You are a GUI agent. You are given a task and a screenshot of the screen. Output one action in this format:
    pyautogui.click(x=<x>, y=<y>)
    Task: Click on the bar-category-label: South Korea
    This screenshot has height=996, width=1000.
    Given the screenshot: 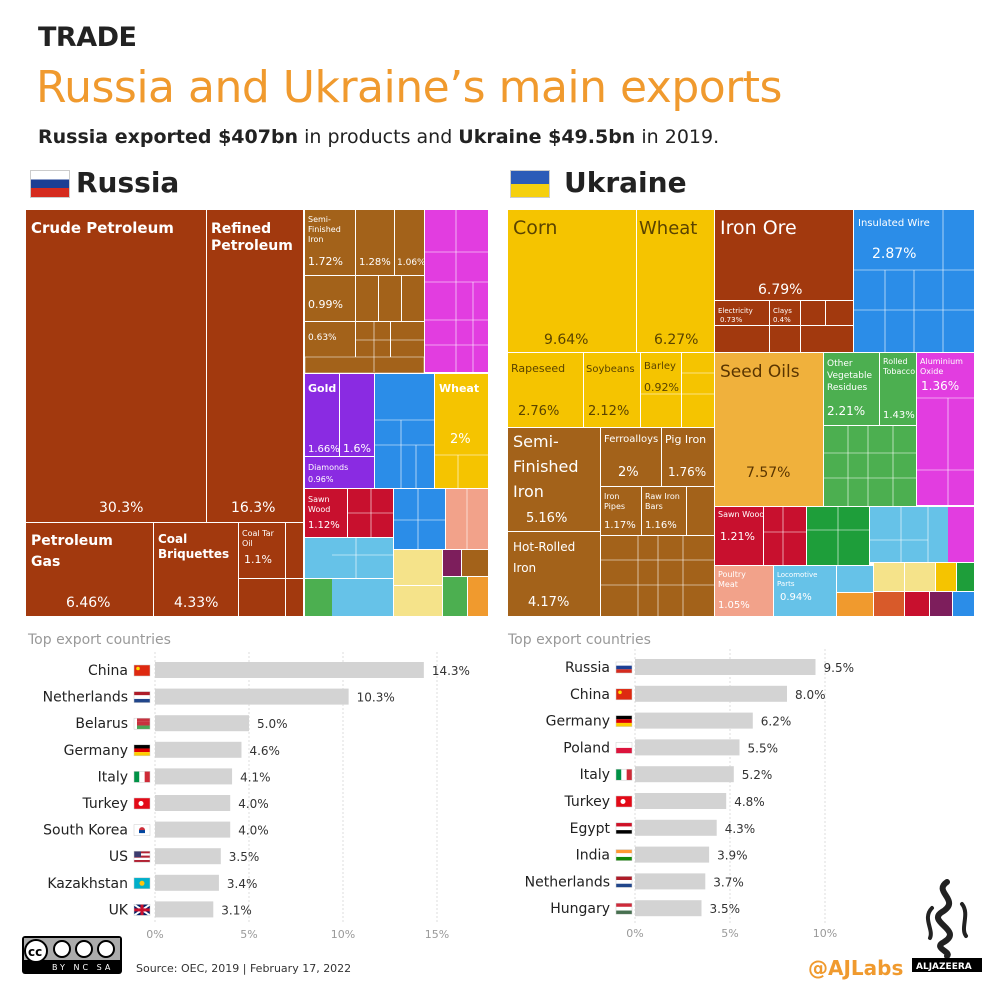 What is the action you would take?
    pyautogui.click(x=85, y=831)
    